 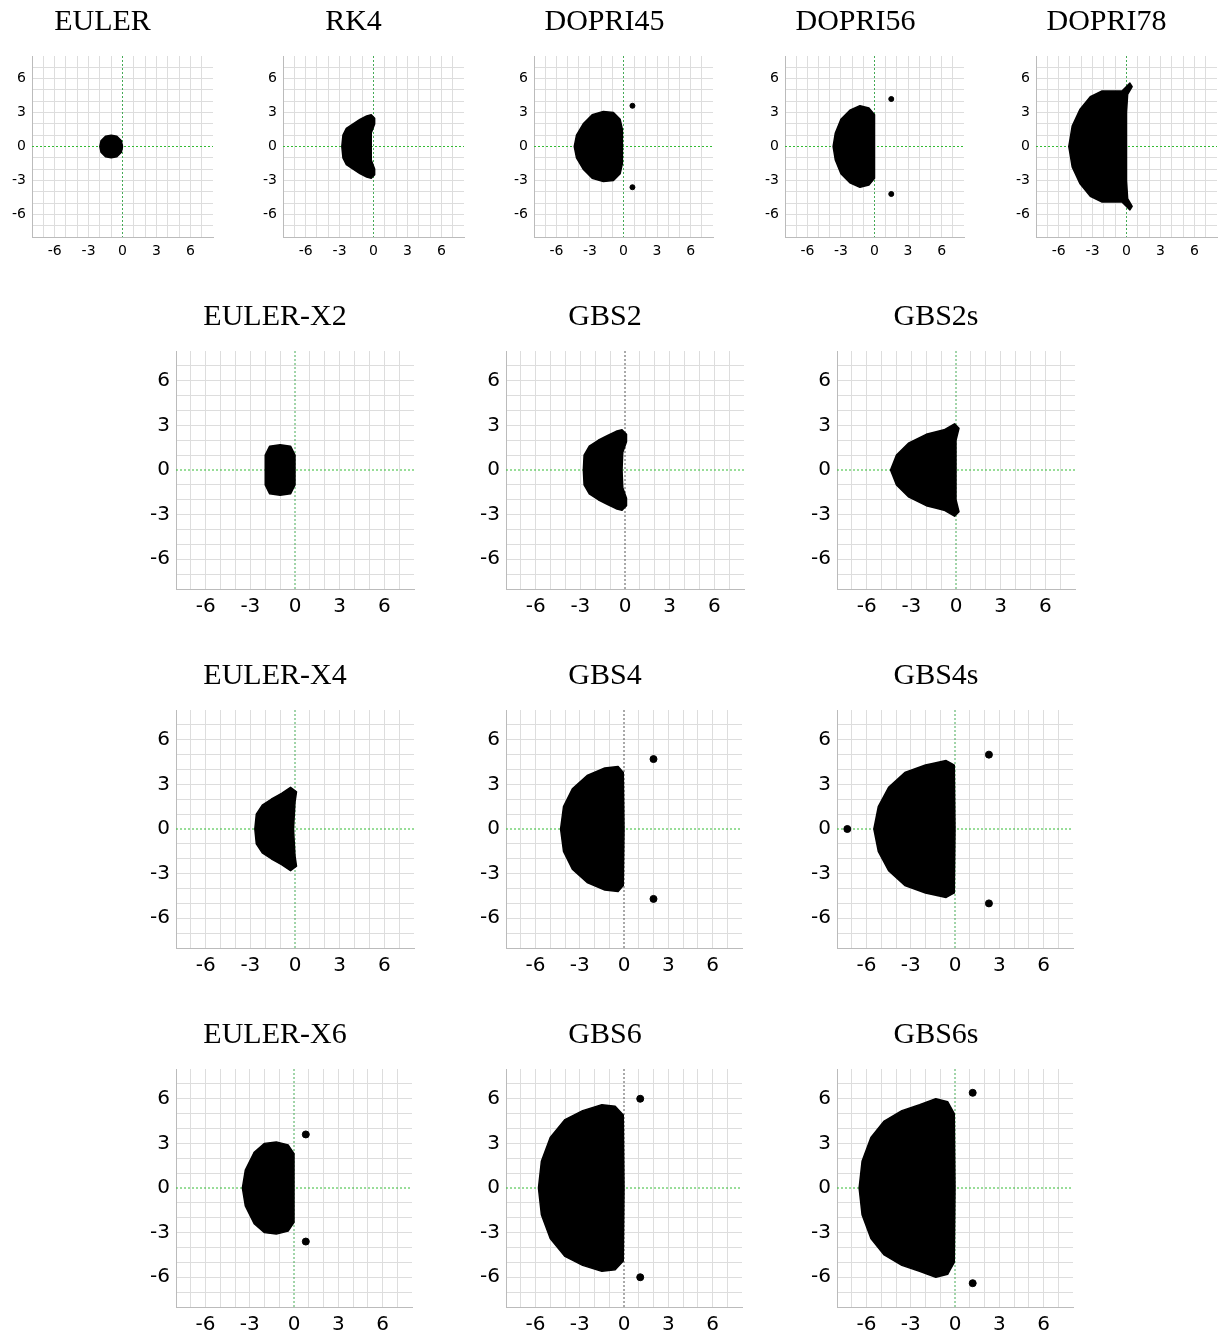 What do you see at coordinates (604, 19) in the screenshot?
I see `chart-title: DOPRI45` at bounding box center [604, 19].